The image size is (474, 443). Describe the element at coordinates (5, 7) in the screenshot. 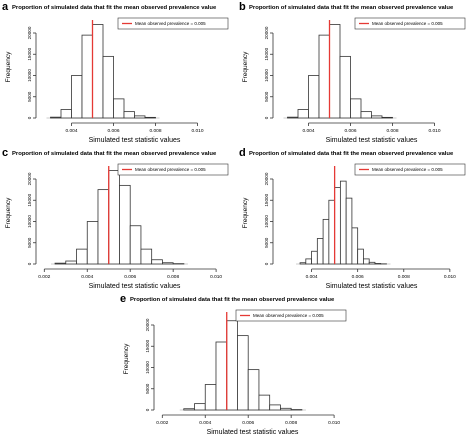

I see `panel-letter: a` at that location.